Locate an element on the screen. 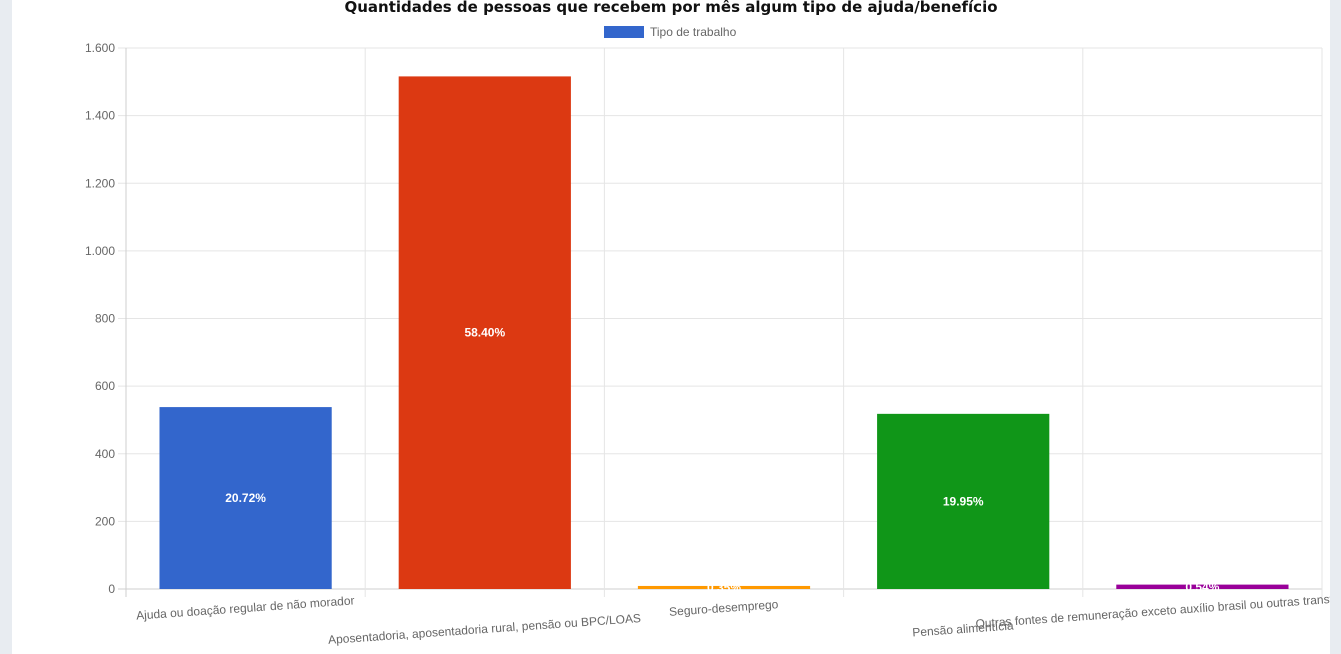  bar-data-label: 20.72% is located at coordinates (245, 498).